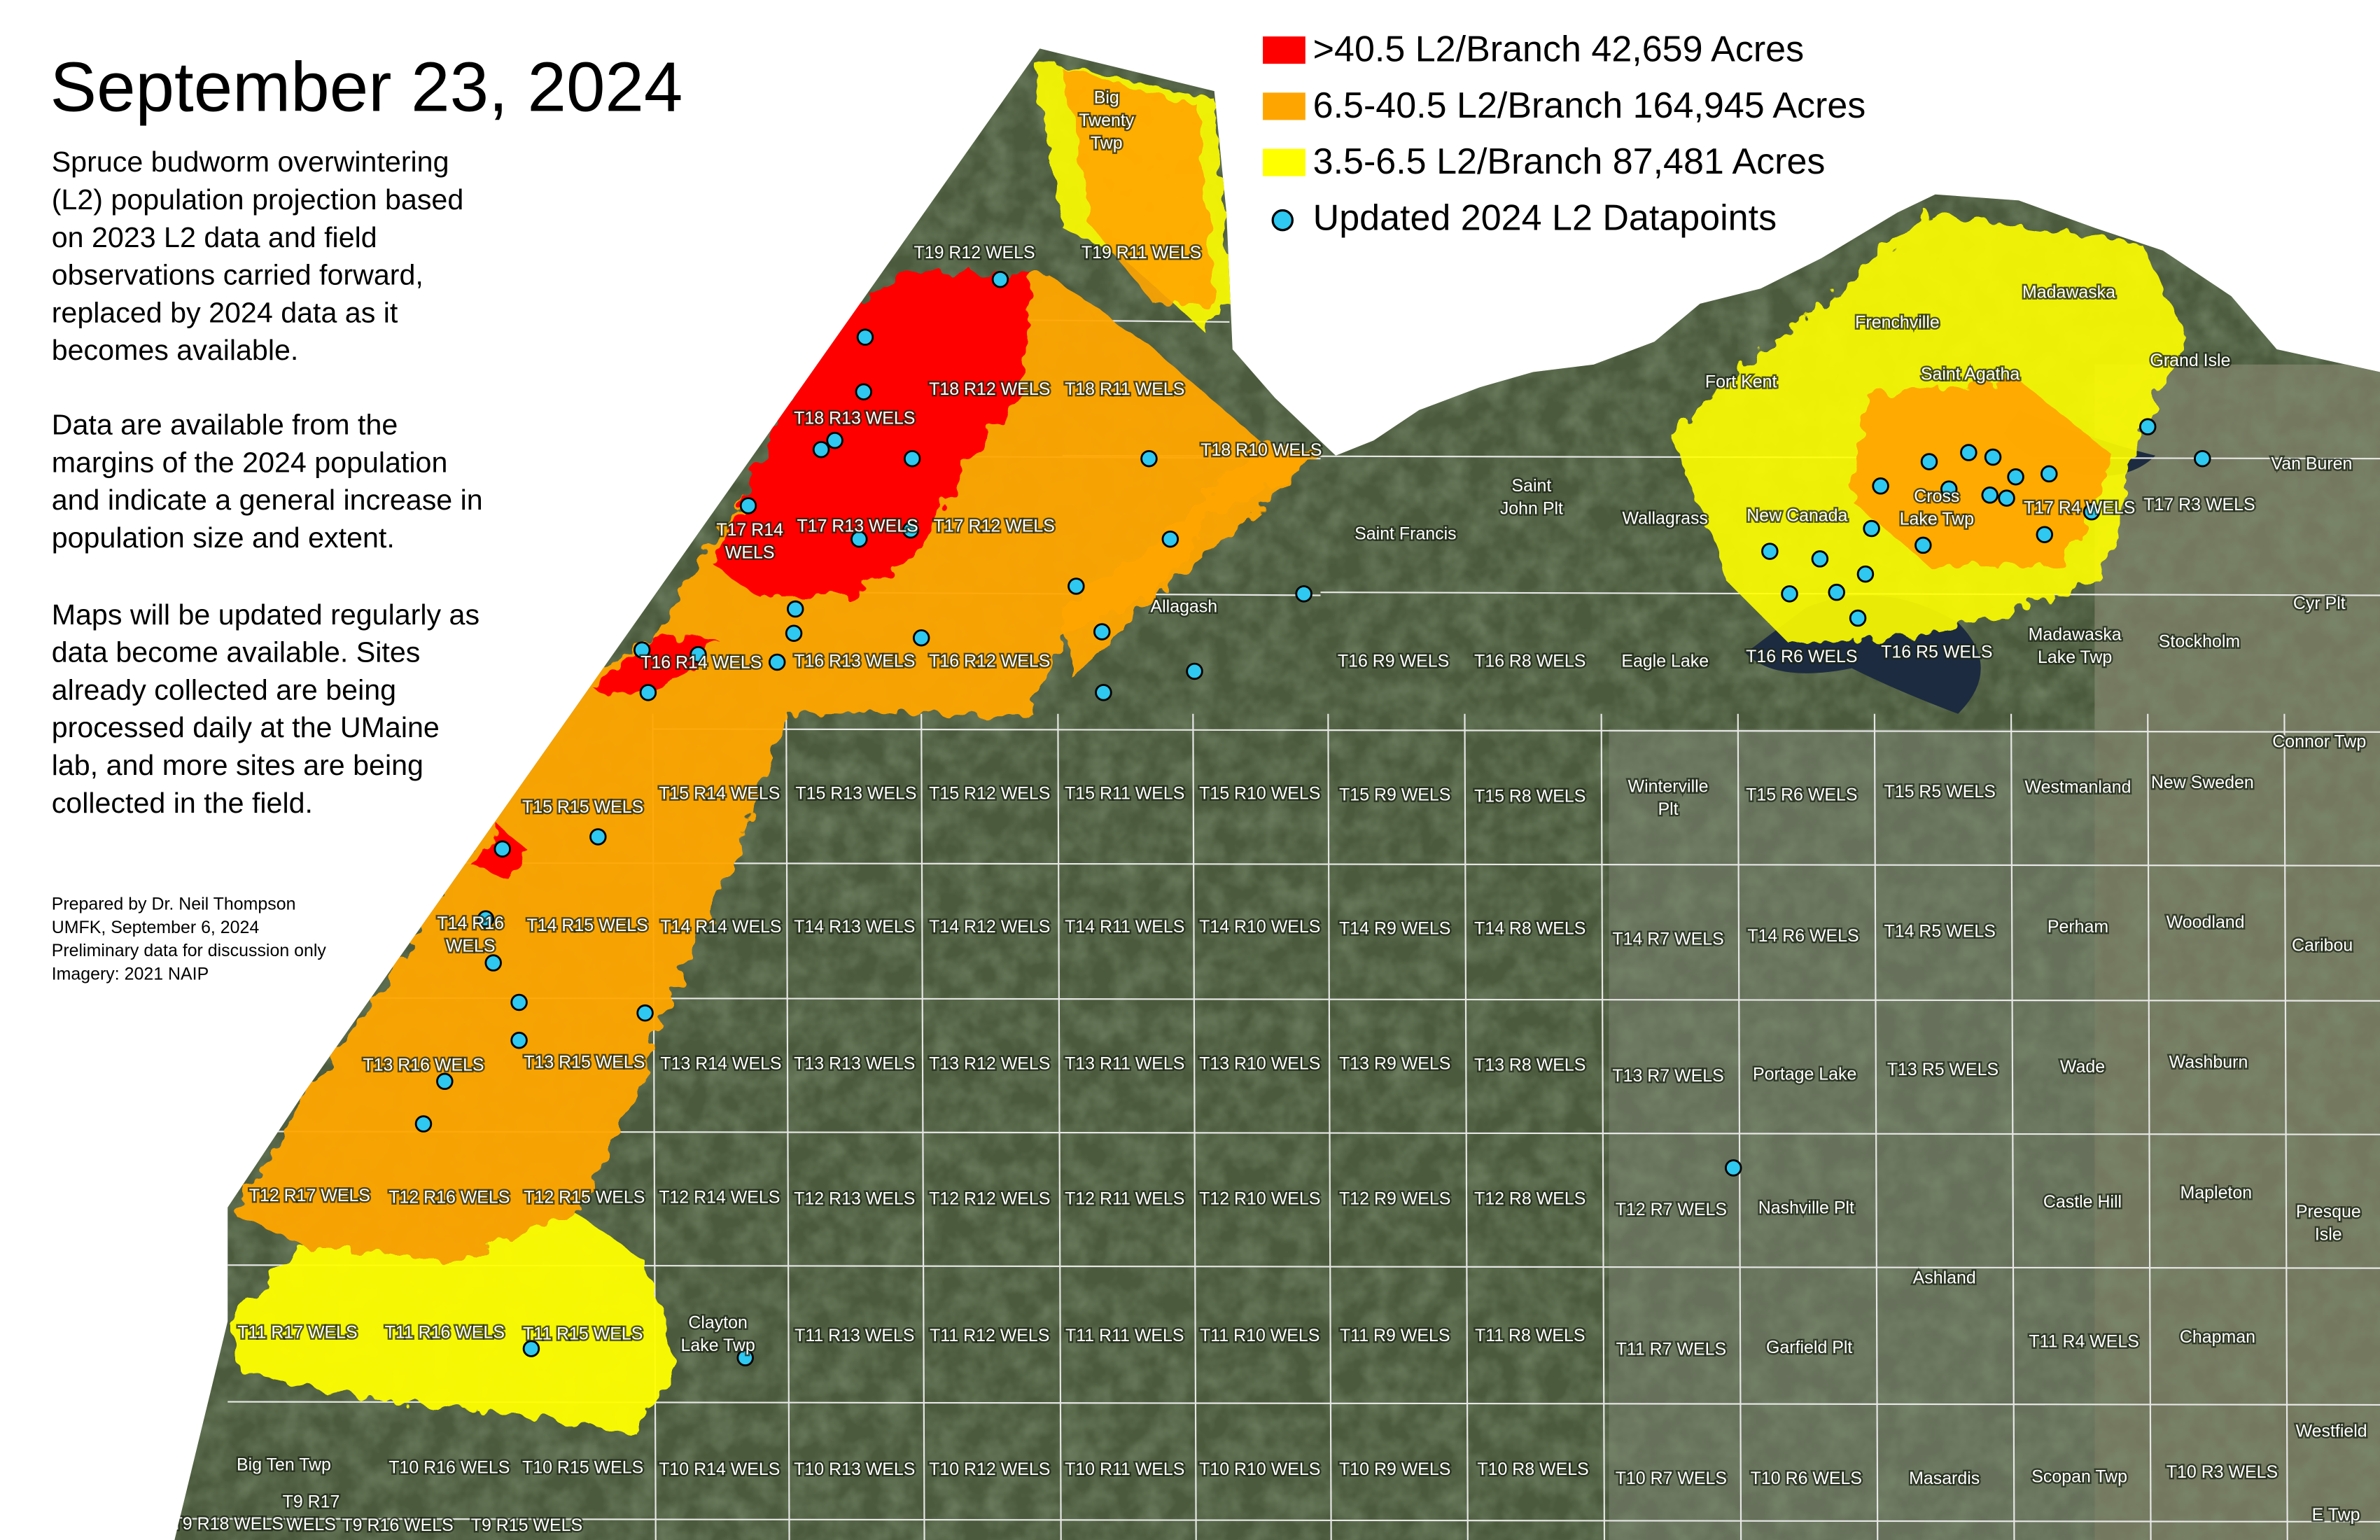 This screenshot has height=1540, width=2380. Describe the element at coordinates (2077, 927) in the screenshot. I see `place-label: Perham` at that location.